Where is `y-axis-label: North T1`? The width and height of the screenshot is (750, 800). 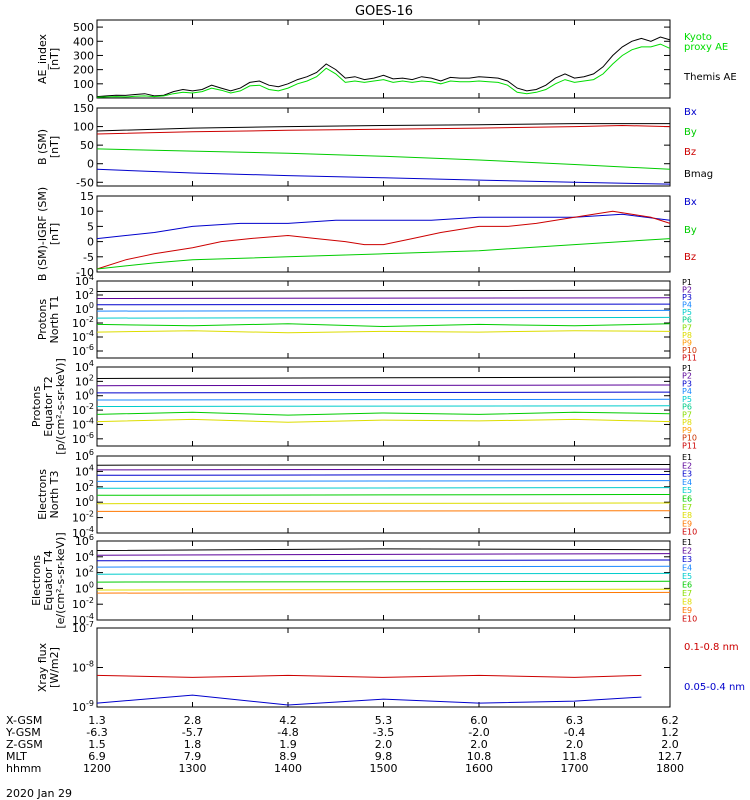
y-axis-label: North T1 is located at coordinates (54, 320).